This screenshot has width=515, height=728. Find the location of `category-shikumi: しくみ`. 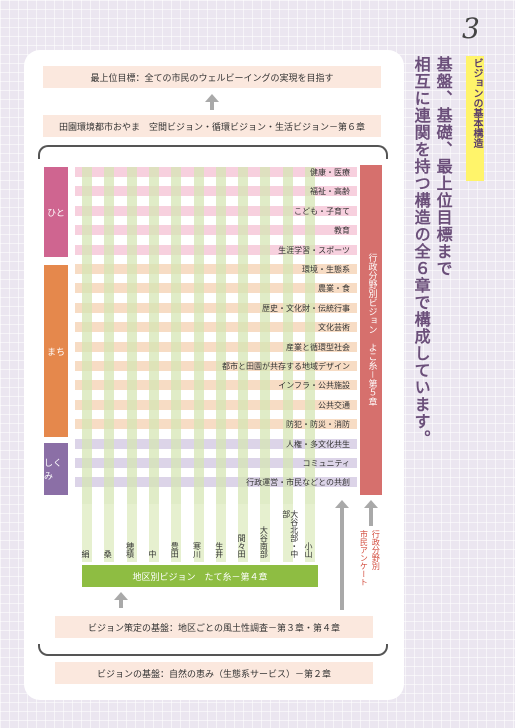

category-shikumi: しくみ is located at coordinates (56, 469).